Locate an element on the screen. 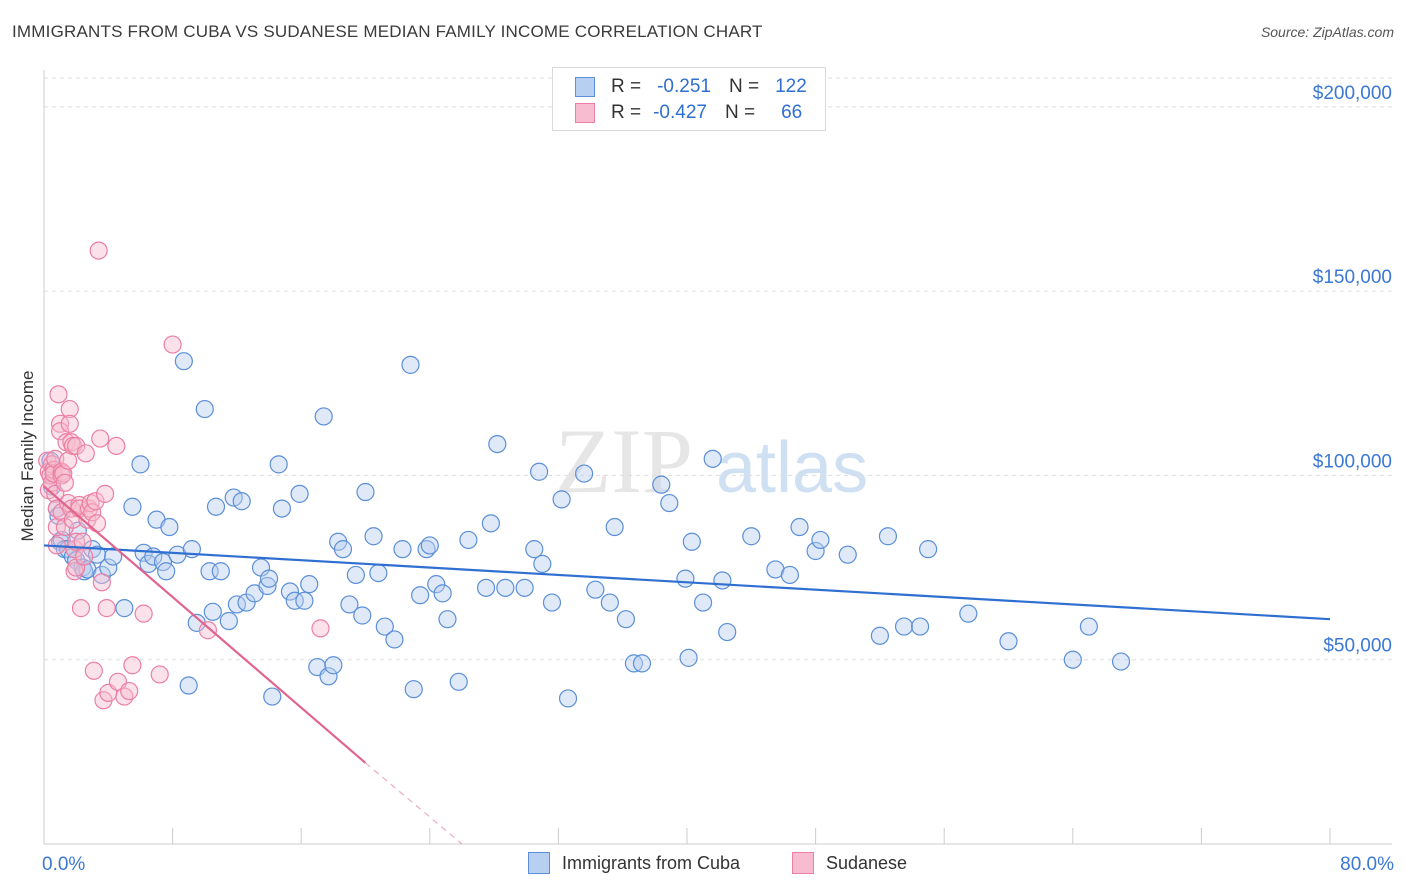 This screenshot has width=1406, height=892. legend-row-cuba: R = -0.251 N = 122 is located at coordinates (691, 87).